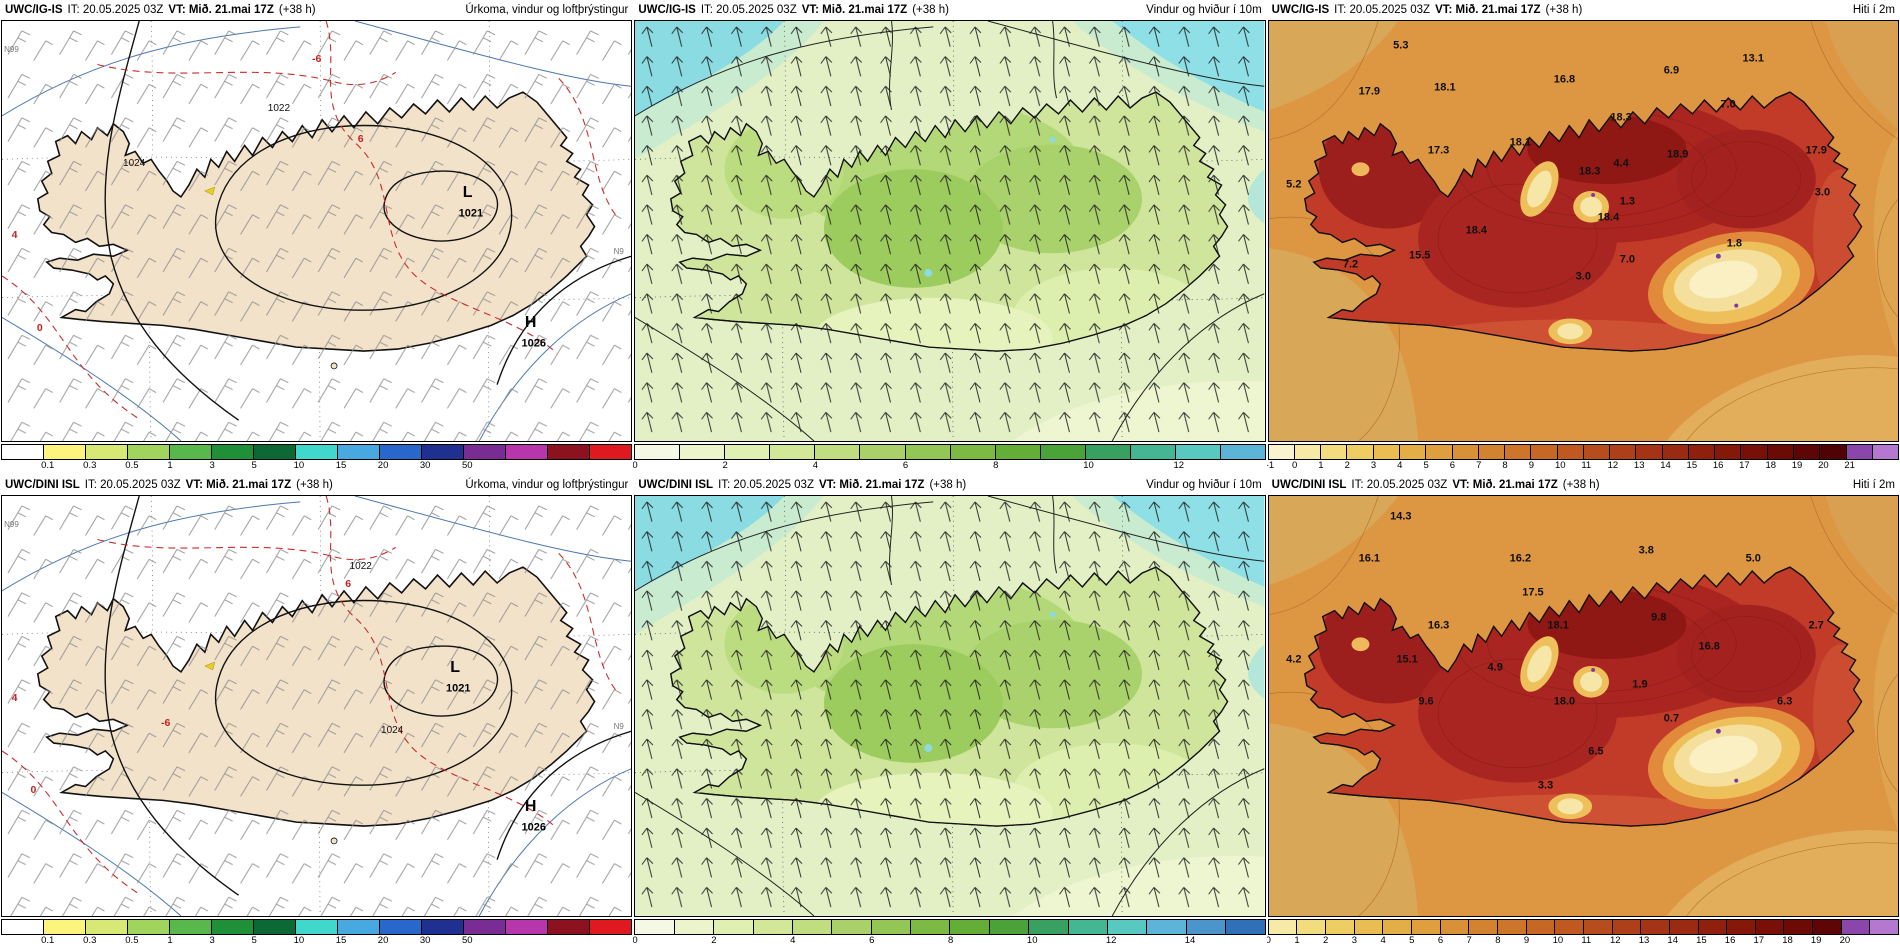  Describe the element at coordinates (1759, 940) in the screenshot. I see `colorbar-tick-label: 17` at that location.